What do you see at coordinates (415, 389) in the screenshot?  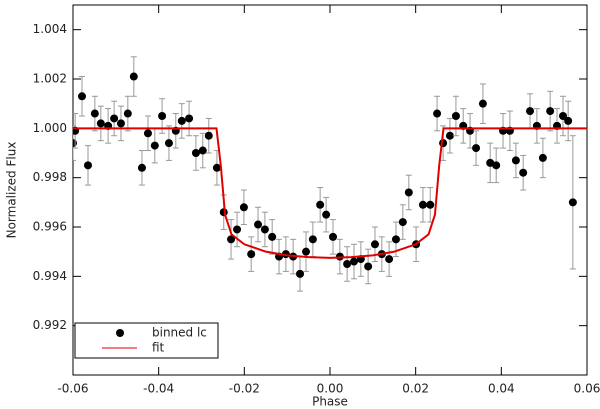 I see `x-tick-label: 0.02` at bounding box center [415, 389].